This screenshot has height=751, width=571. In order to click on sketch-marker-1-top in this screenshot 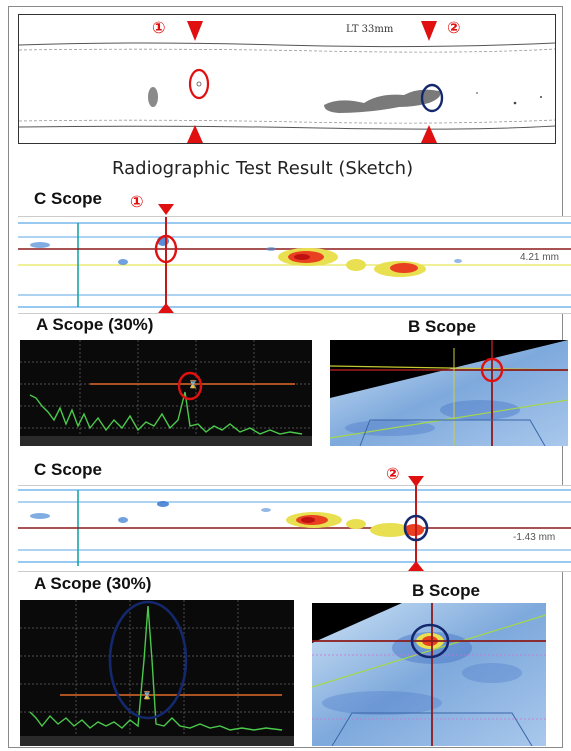, I will do `click(195, 31)`.